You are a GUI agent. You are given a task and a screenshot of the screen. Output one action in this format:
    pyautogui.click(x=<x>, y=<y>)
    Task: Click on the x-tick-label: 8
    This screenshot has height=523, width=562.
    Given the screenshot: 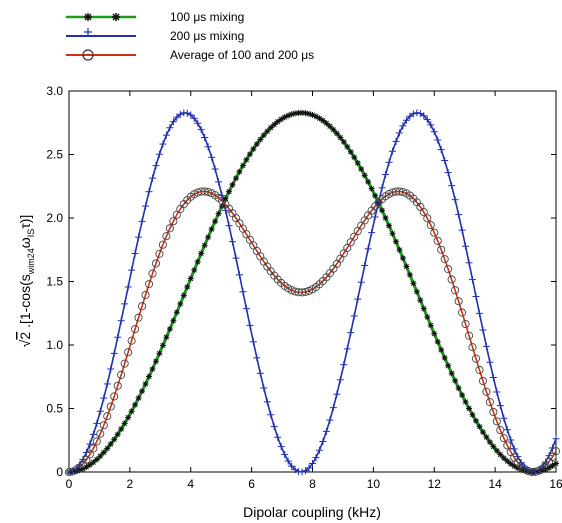 What is the action you would take?
    pyautogui.click(x=312, y=484)
    